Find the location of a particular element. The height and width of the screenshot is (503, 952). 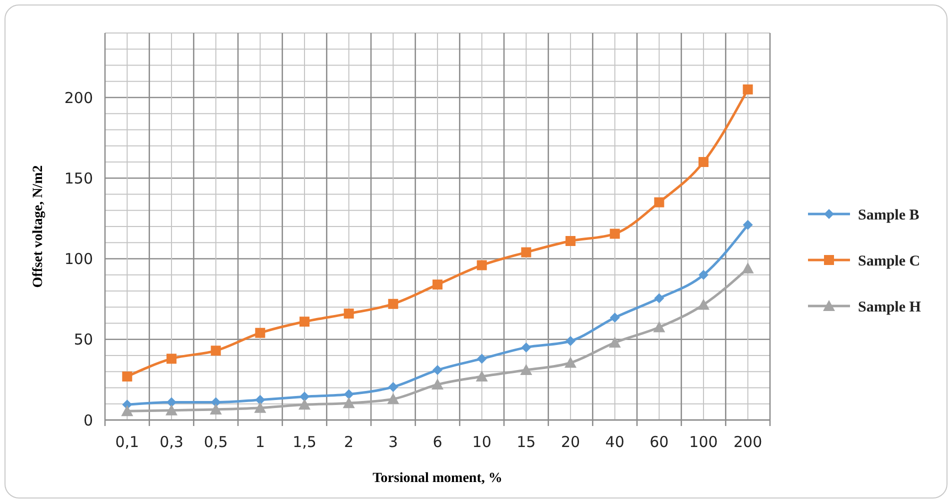

x-tick-label: 0,3 is located at coordinates (172, 442).